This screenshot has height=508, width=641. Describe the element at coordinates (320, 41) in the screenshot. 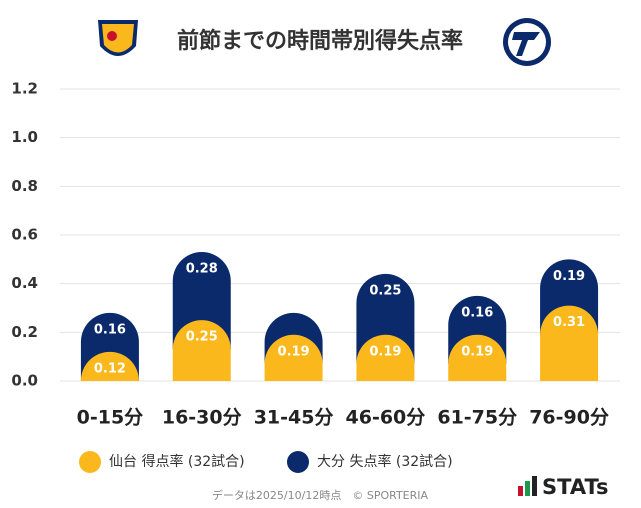

I see `chart-title: 前節までの時間帯別得失点率` at that location.